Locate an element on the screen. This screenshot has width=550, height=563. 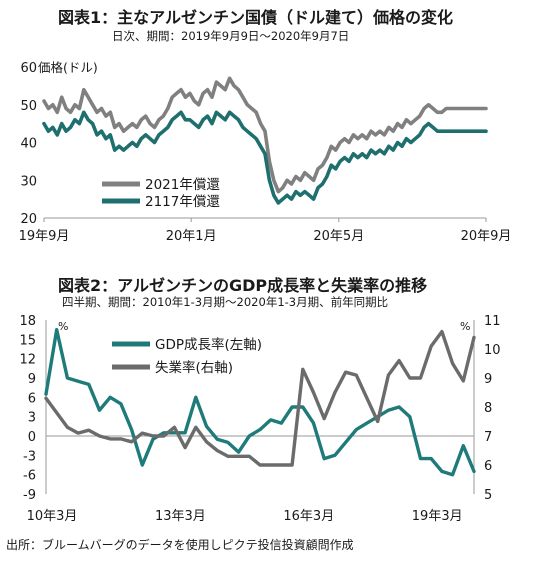
chart1-y-tick-label: 50 is located at coordinates (28, 106).